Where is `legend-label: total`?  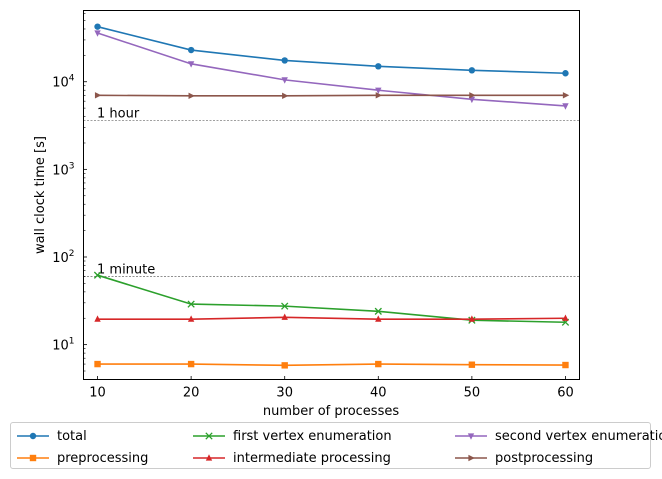
legend-label: total is located at coordinates (72, 436).